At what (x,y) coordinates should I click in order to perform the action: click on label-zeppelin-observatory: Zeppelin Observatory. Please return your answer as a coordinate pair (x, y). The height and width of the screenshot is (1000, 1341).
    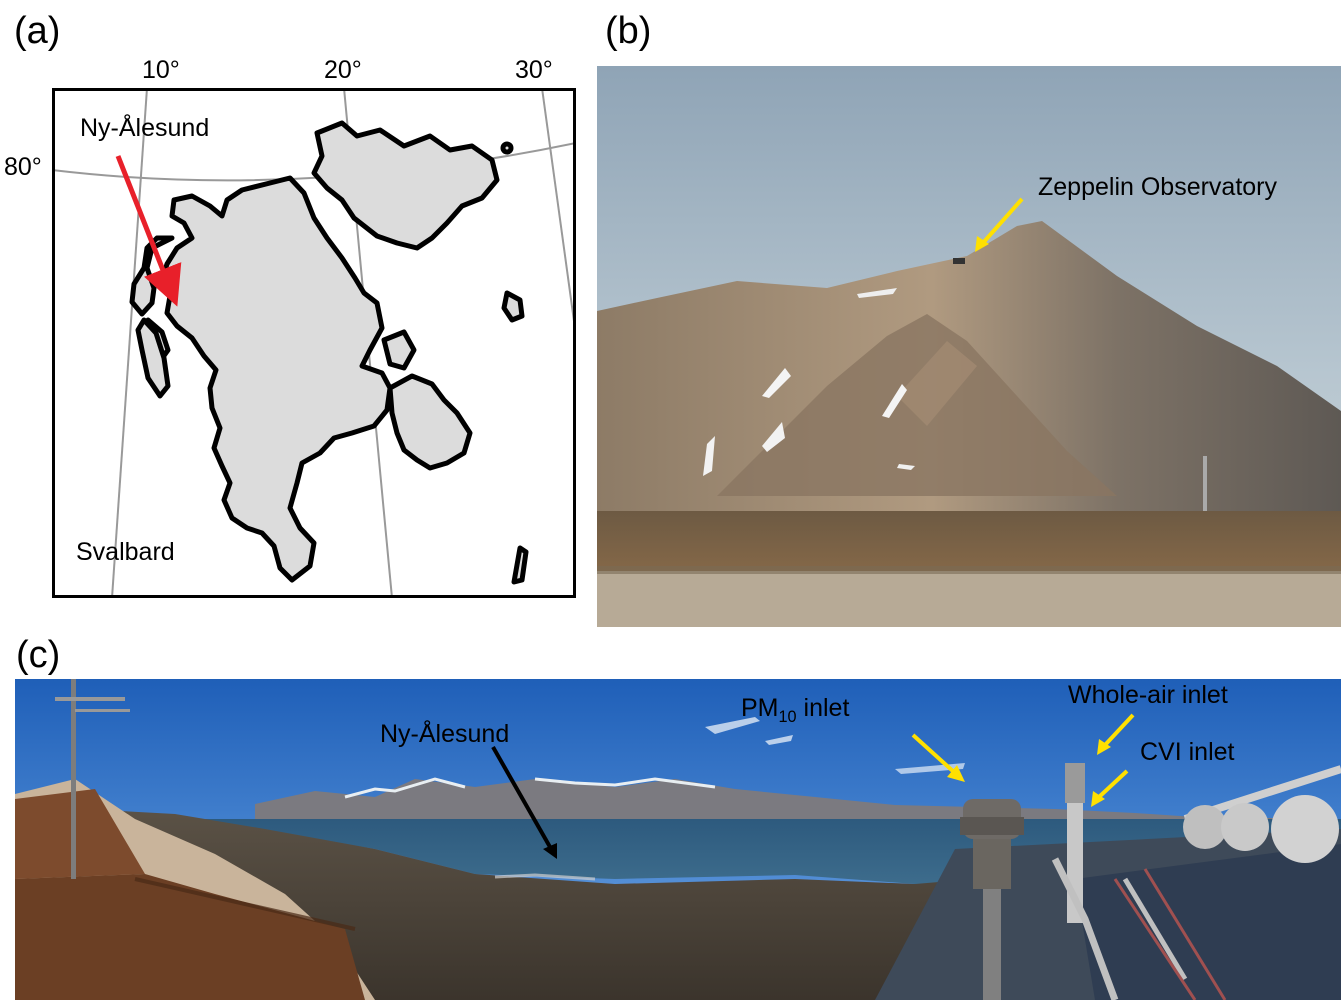
    Looking at the image, I should click on (1158, 187).